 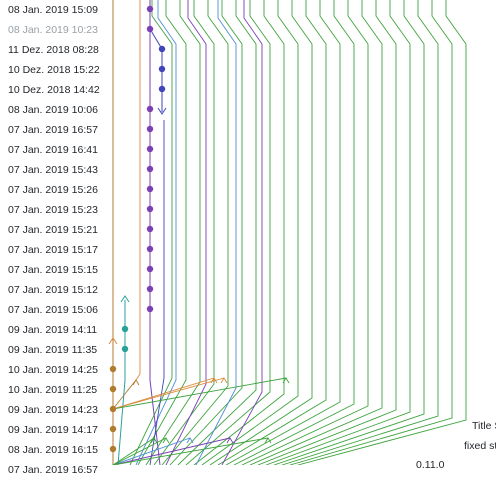 What do you see at coordinates (53, 450) in the screenshot?
I see `commit-date-22: 08 Jan. 2019 16:15` at bounding box center [53, 450].